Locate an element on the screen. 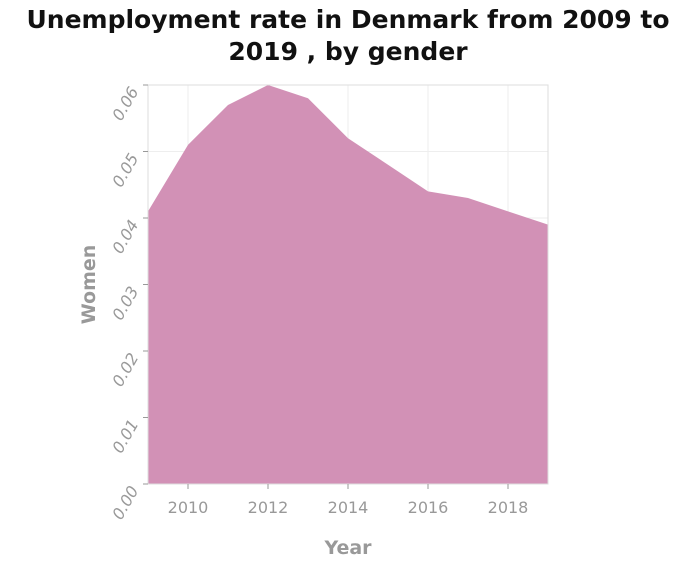  x-tick-label: 2014 is located at coordinates (348, 507).